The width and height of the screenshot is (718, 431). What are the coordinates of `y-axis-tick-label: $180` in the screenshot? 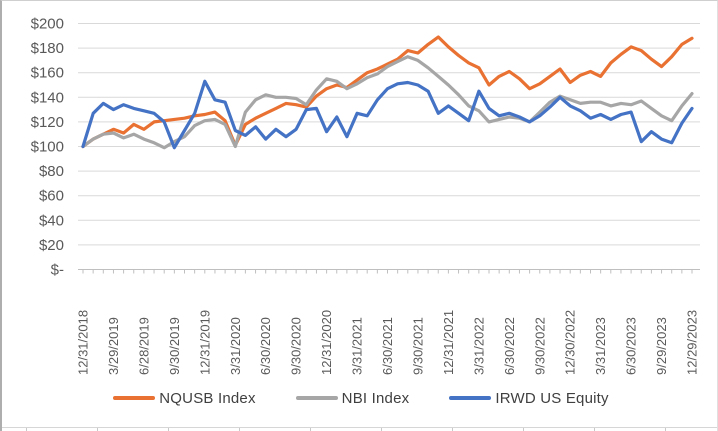 It's located at (47, 48).